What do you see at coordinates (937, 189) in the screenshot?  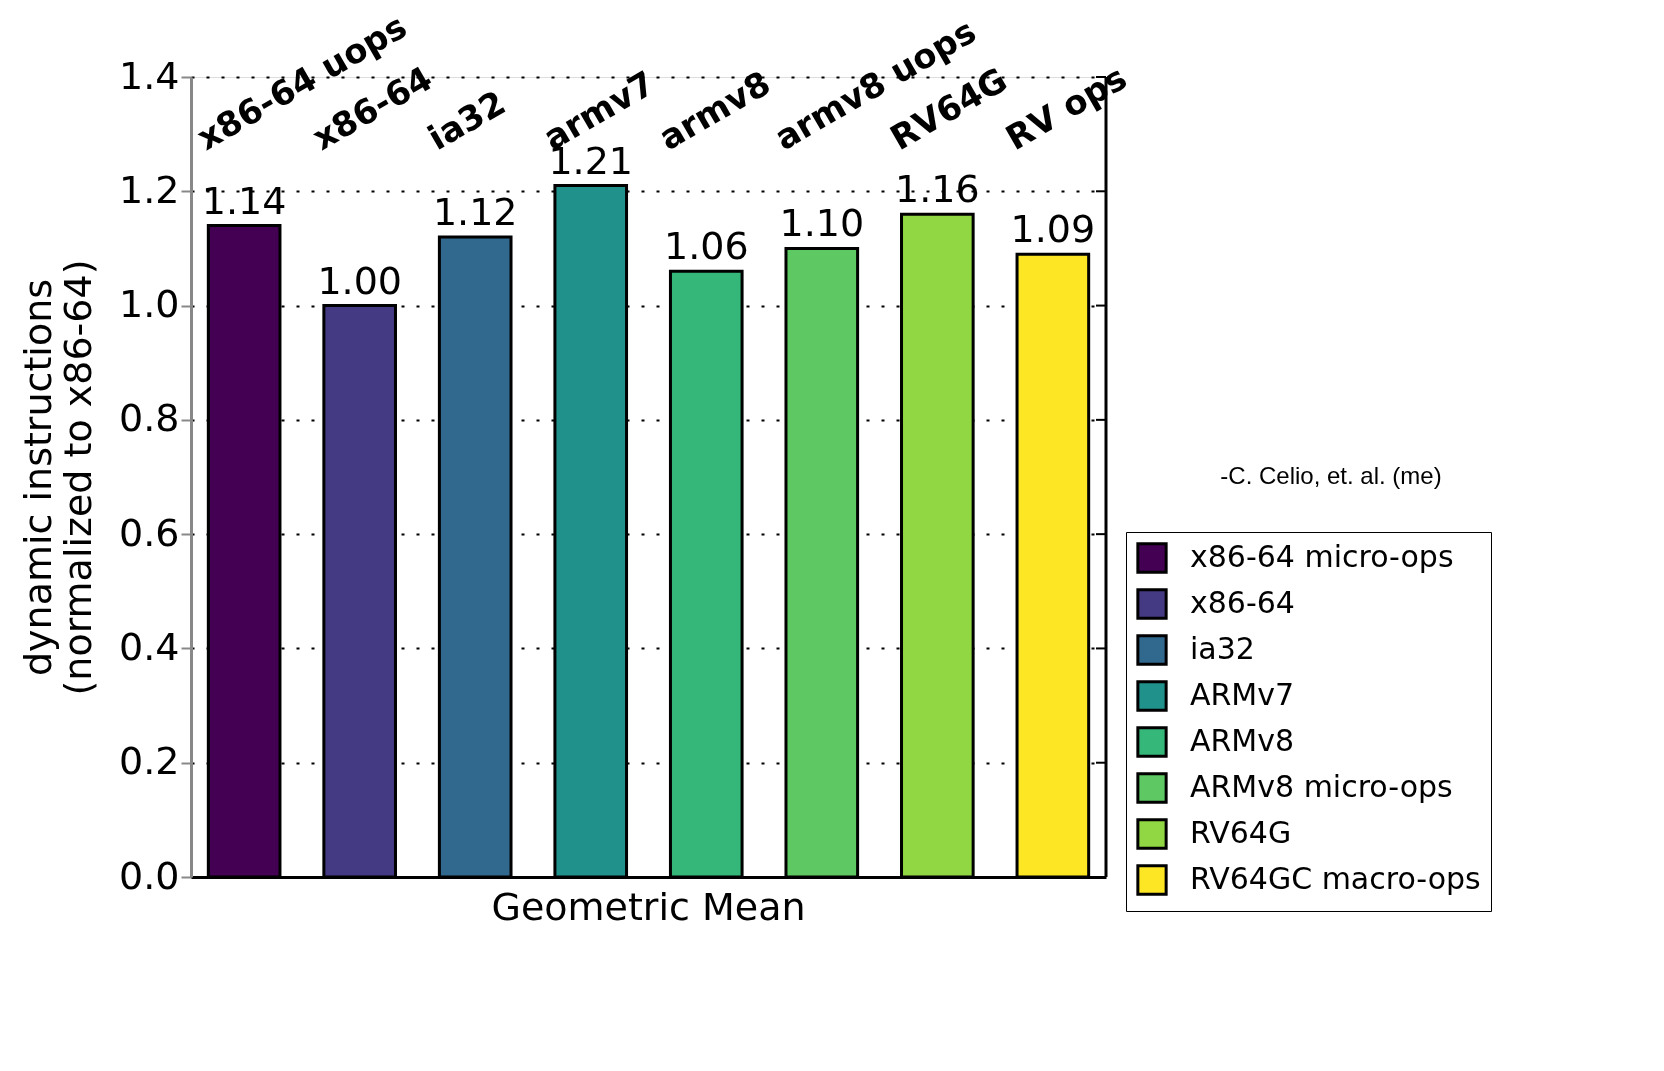 I see `text: 1.16` at bounding box center [937, 189].